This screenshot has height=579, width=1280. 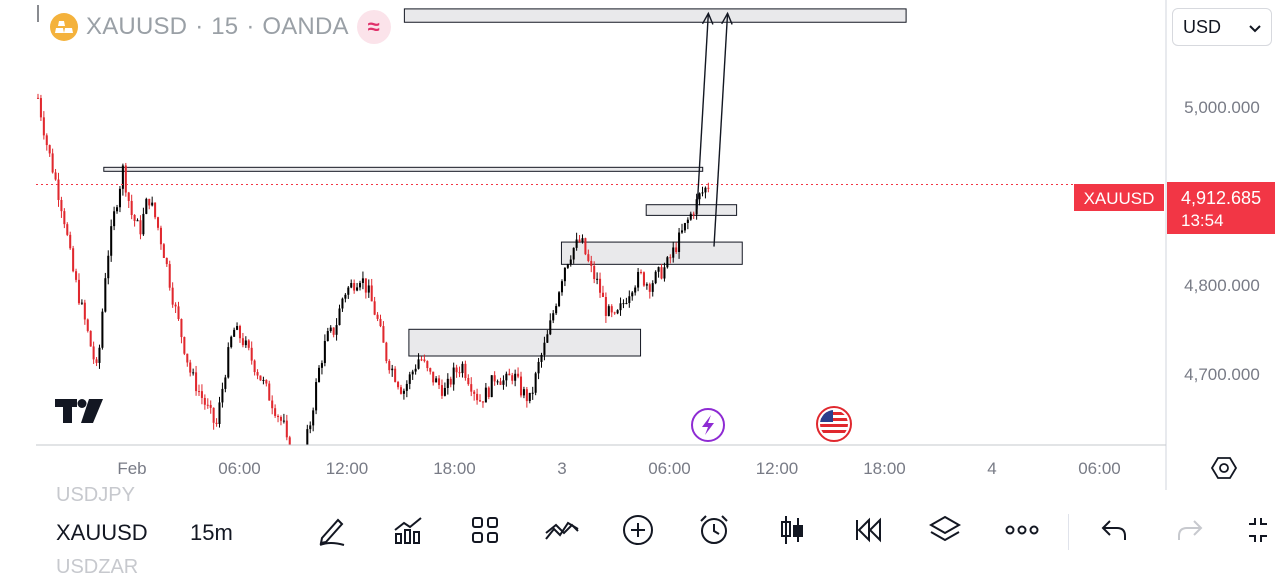 What do you see at coordinates (1190, 530) in the screenshot?
I see `redo-icon` at bounding box center [1190, 530].